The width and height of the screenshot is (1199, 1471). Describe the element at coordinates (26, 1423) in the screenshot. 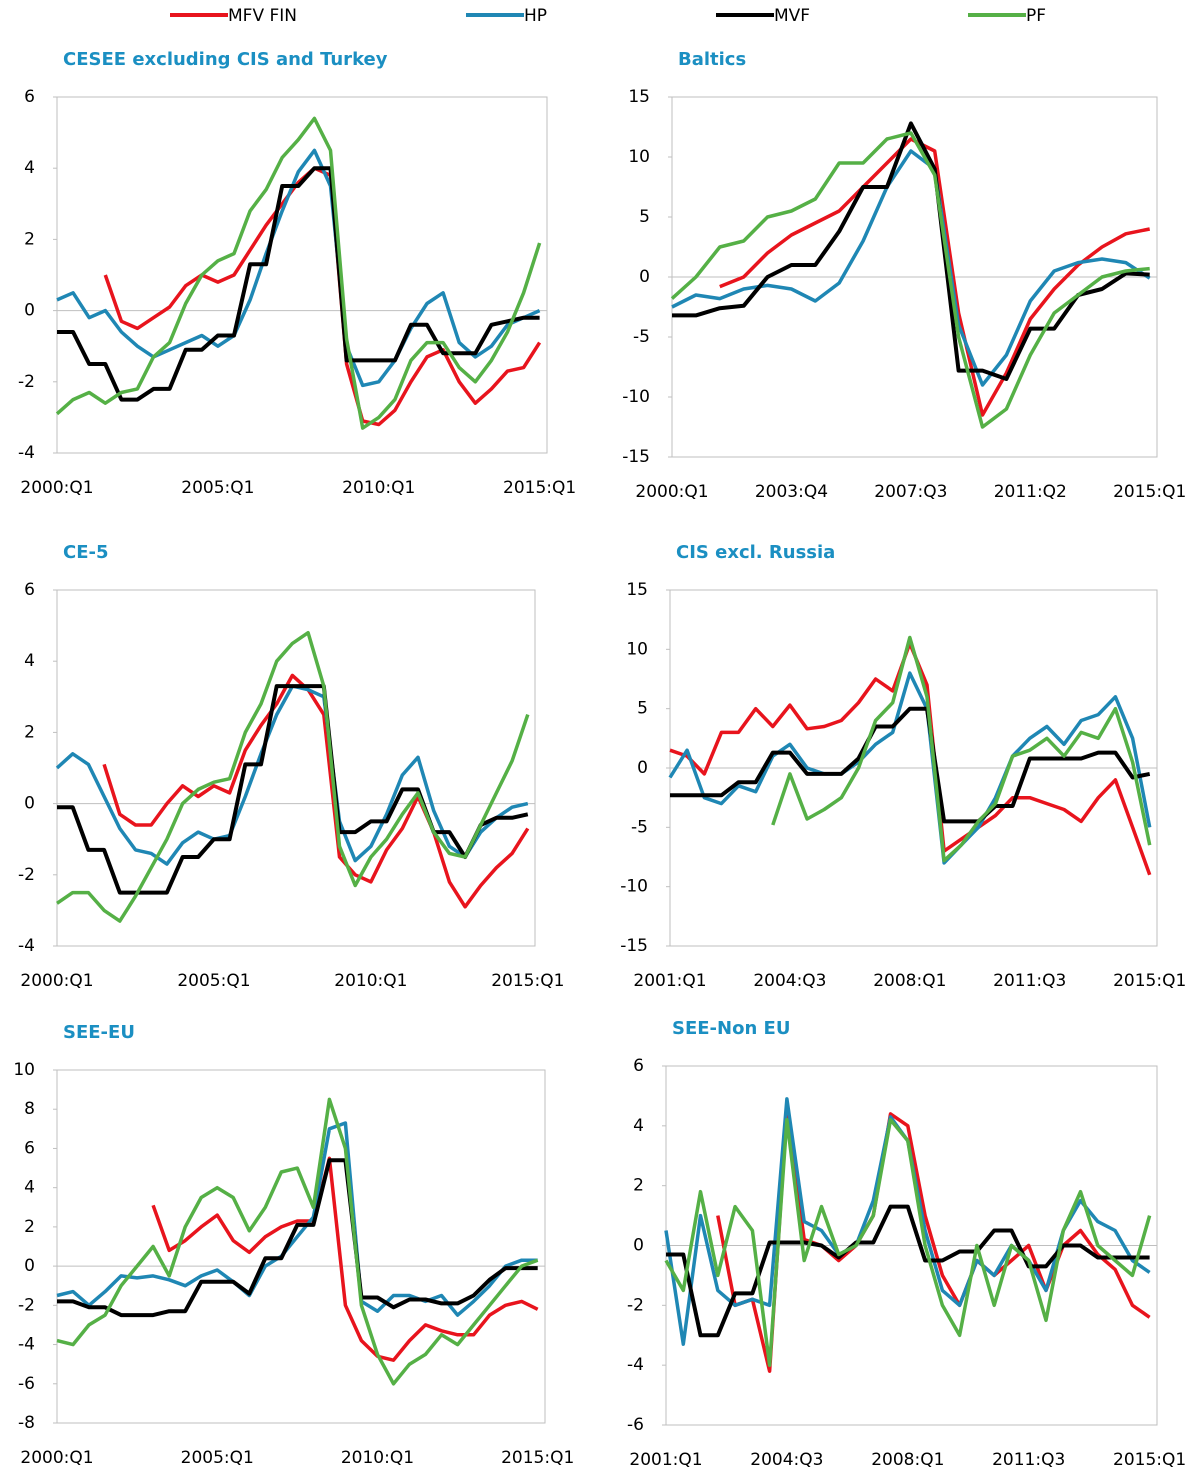

I see `y-tick-label: -8` at that location.